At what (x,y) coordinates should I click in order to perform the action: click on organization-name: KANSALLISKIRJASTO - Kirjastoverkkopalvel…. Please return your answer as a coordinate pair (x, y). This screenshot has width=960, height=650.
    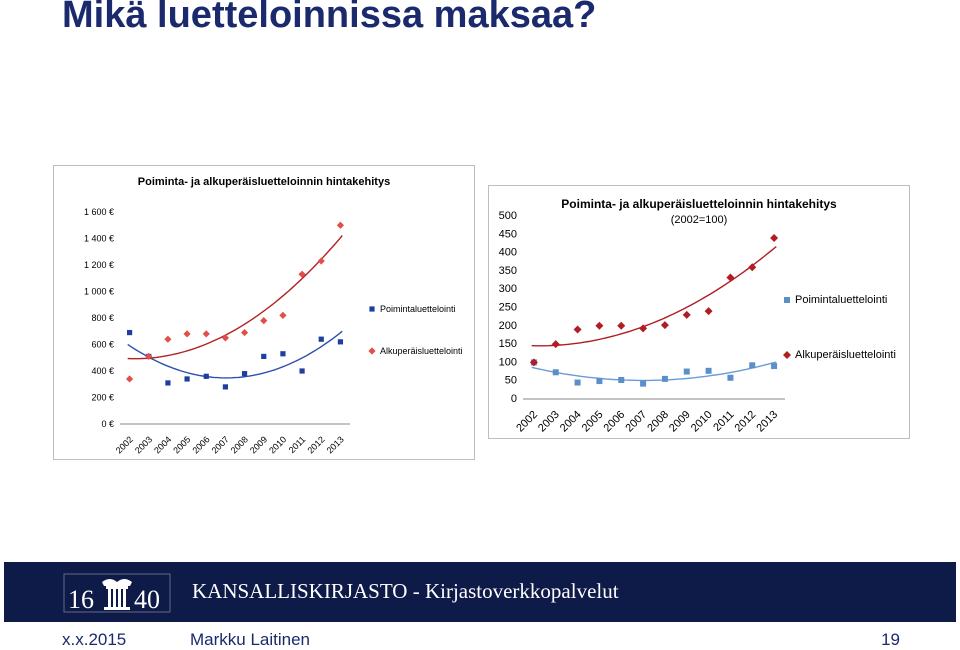
    Looking at the image, I should click on (405, 591).